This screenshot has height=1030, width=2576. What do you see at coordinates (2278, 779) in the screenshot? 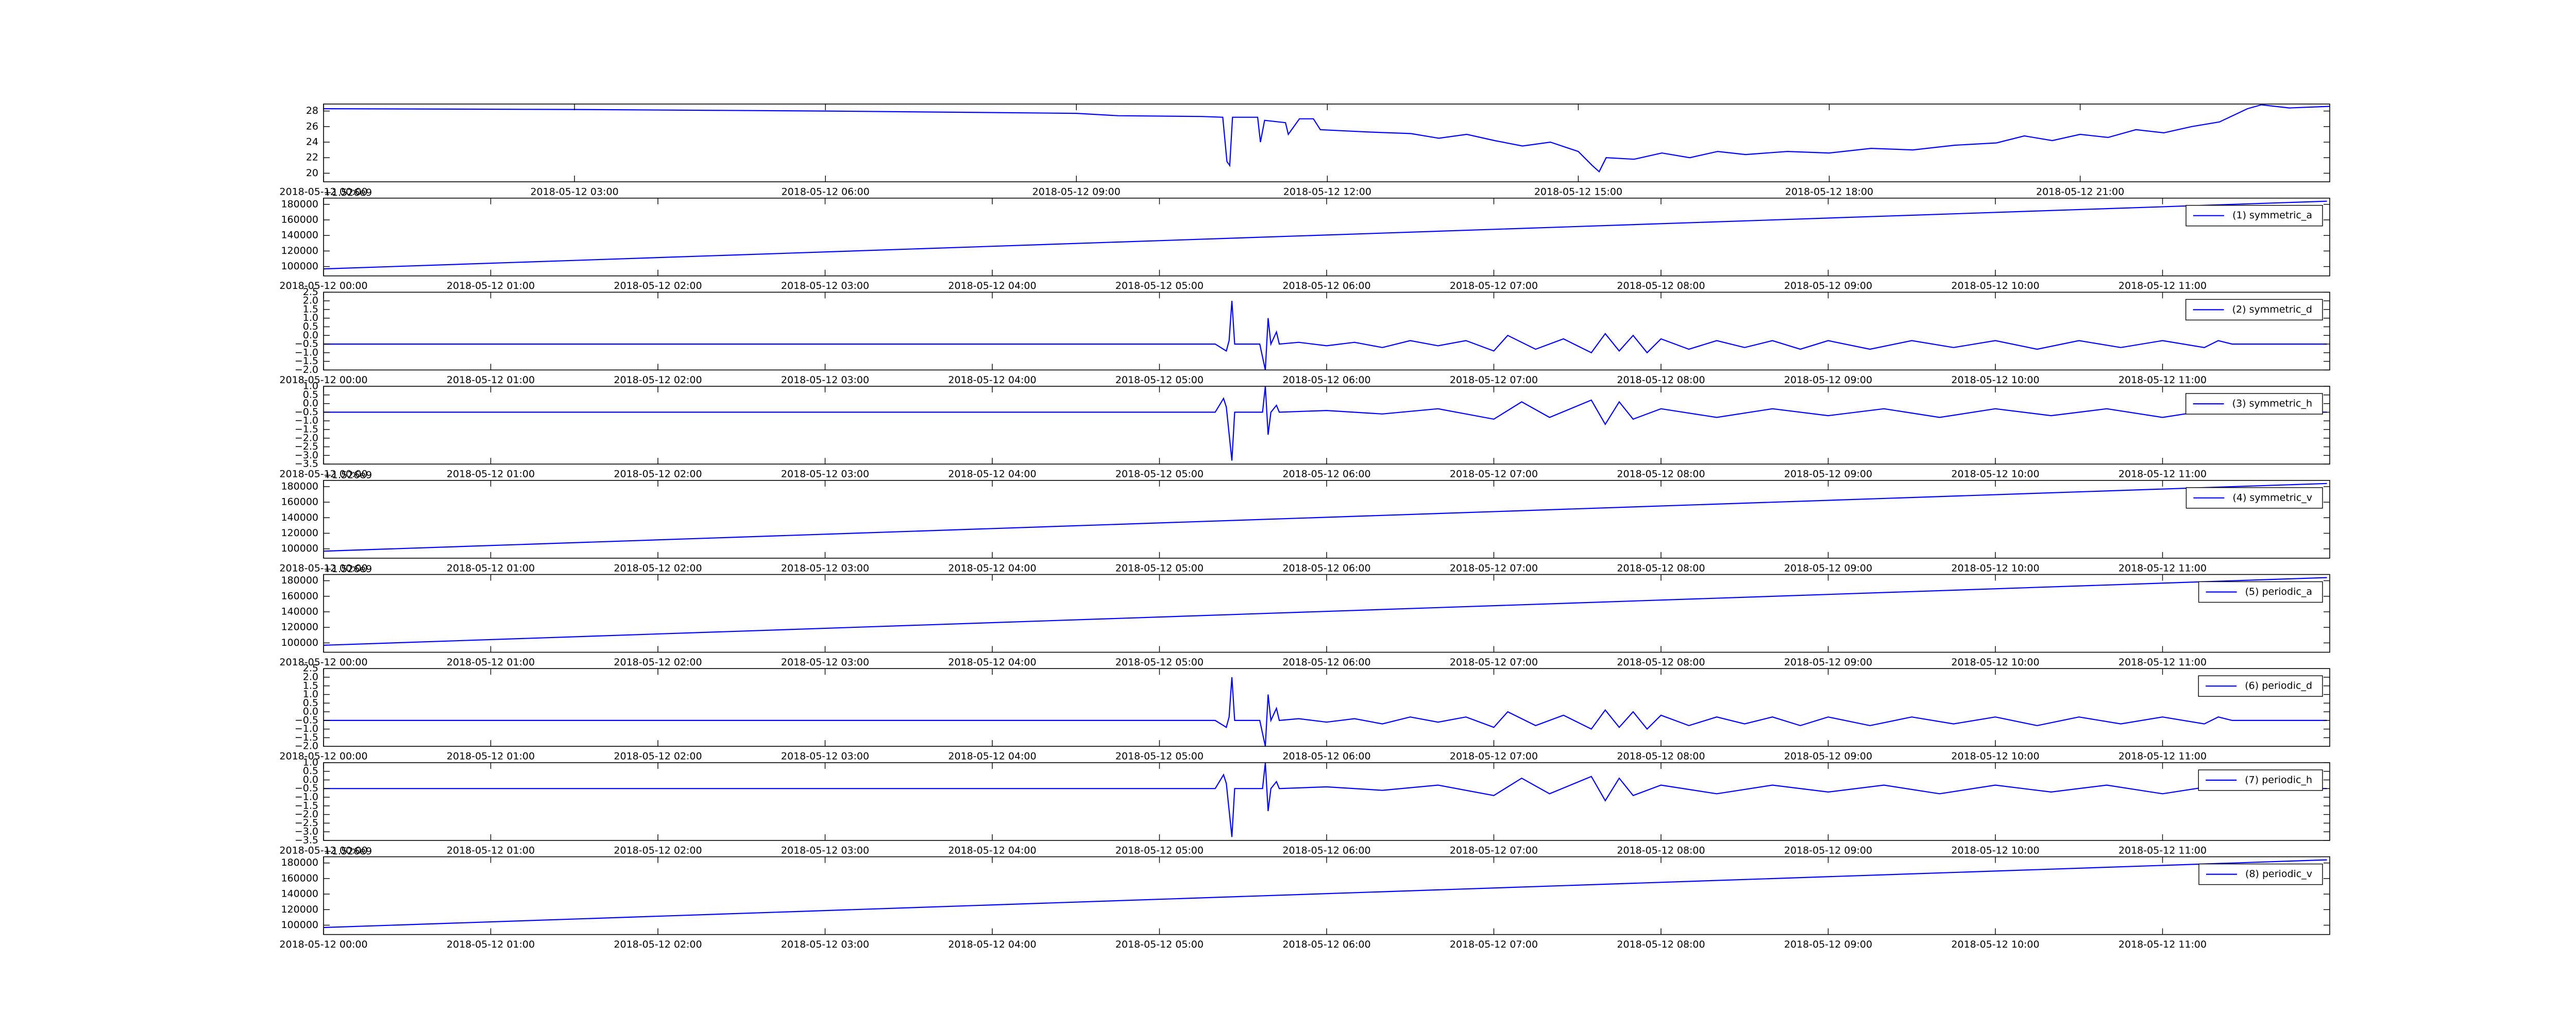
I see `legend-label: (7) periodic_h` at bounding box center [2278, 779].